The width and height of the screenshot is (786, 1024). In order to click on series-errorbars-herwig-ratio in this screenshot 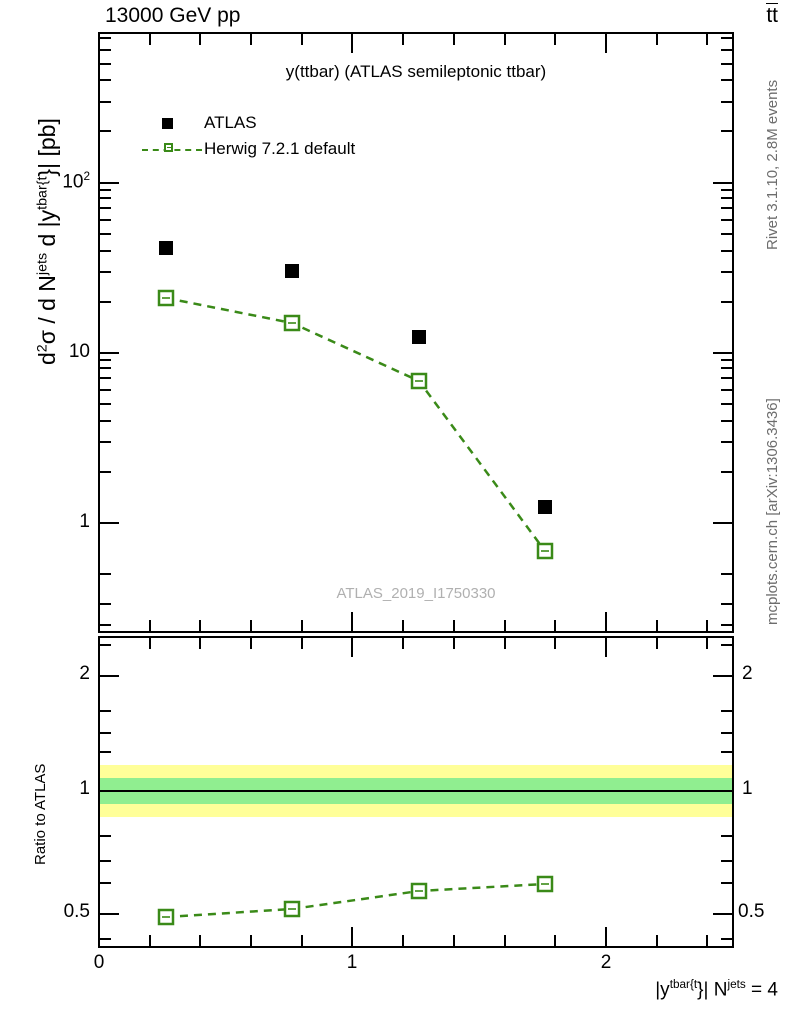, I will do `click(355, 900)`.